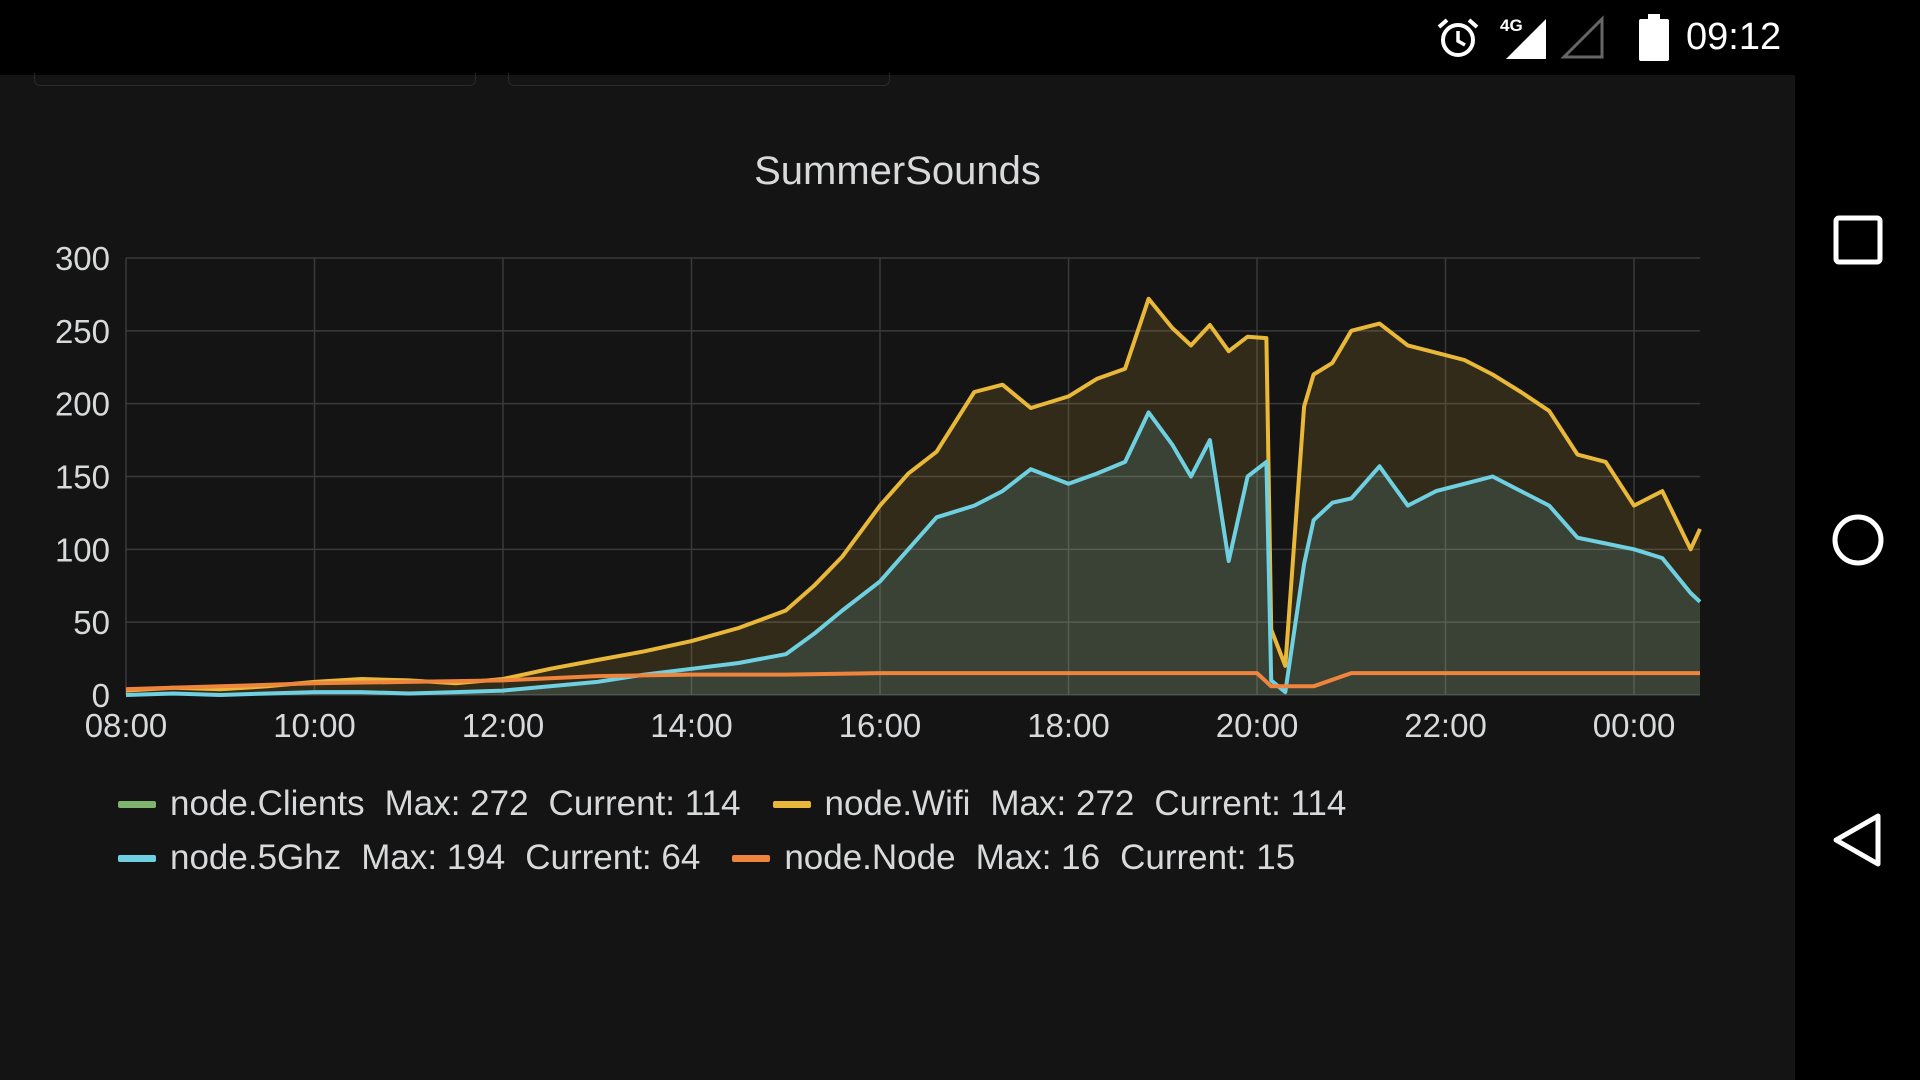 The width and height of the screenshot is (1920, 1080). I want to click on signal-4g-icon: 4G, so click(1525, 37).